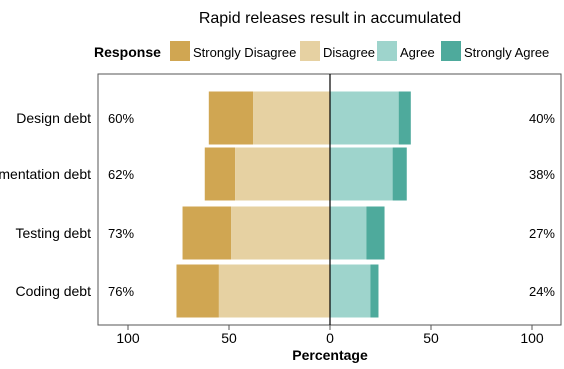 The image size is (564, 369). I want to click on right-percent-label: 27%, so click(542, 233).